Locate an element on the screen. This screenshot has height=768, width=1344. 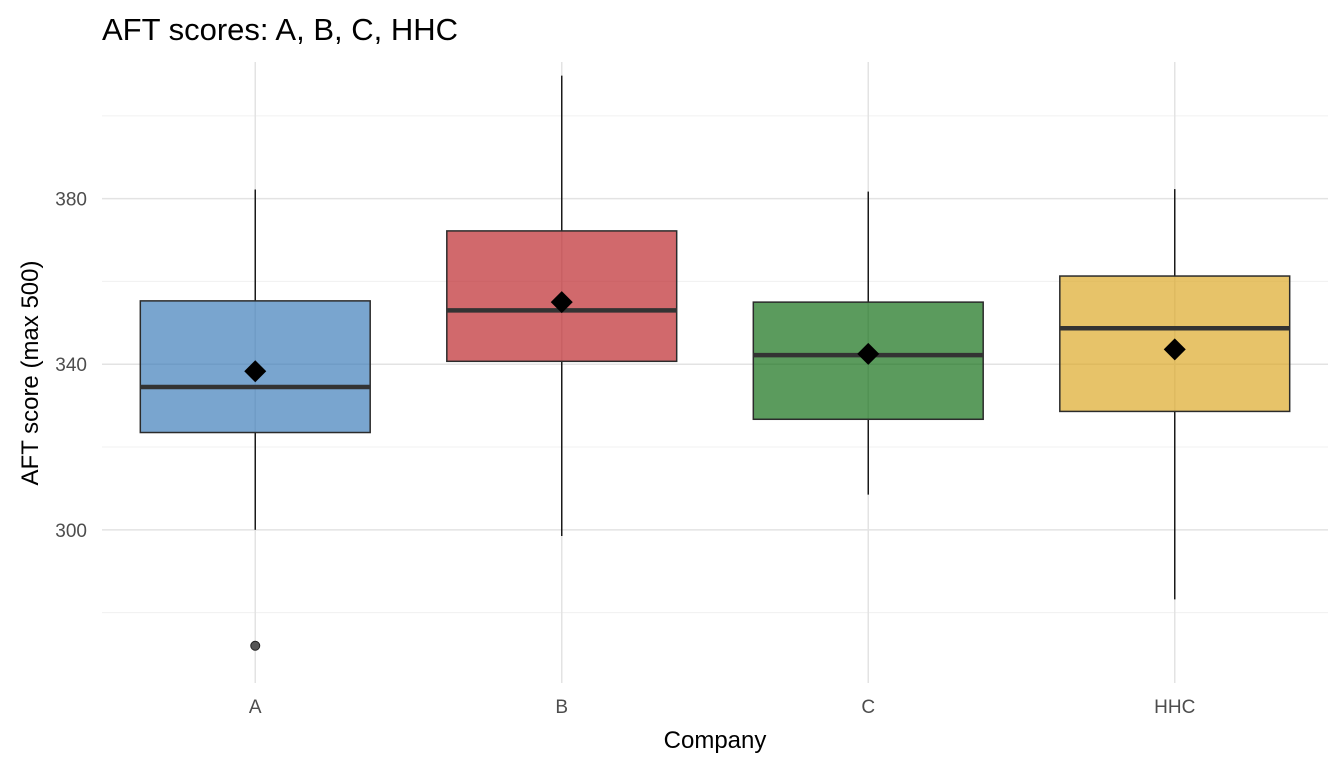
box-group-a is located at coordinates (255, 420).